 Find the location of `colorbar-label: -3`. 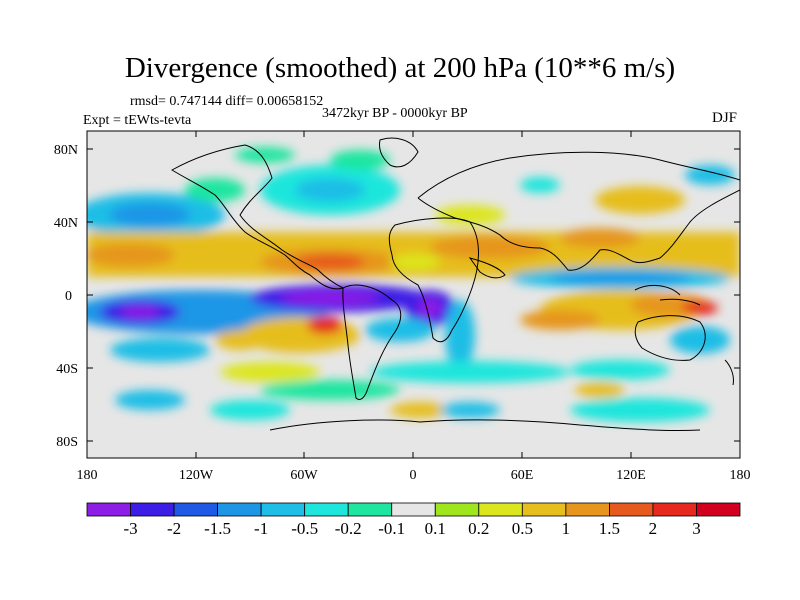

colorbar-label: -3 is located at coordinates (130, 528).